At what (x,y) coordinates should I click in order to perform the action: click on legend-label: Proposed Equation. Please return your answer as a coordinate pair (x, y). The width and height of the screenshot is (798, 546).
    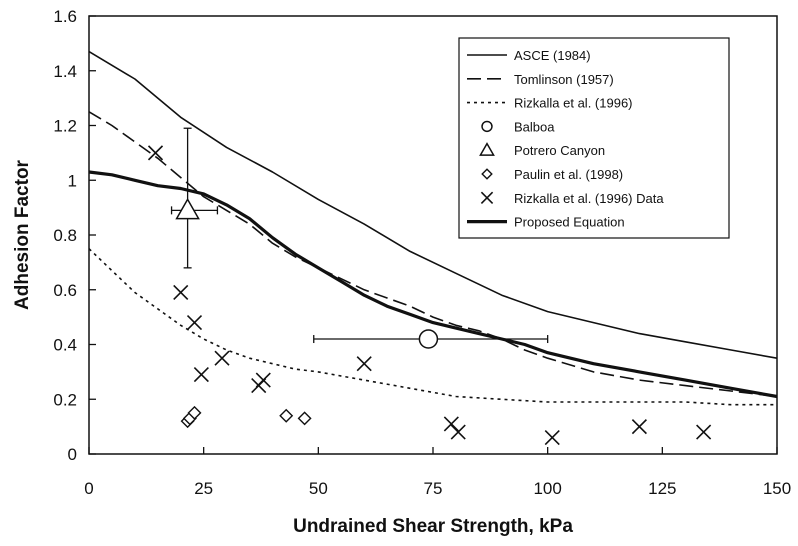
    Looking at the image, I should click on (569, 222).